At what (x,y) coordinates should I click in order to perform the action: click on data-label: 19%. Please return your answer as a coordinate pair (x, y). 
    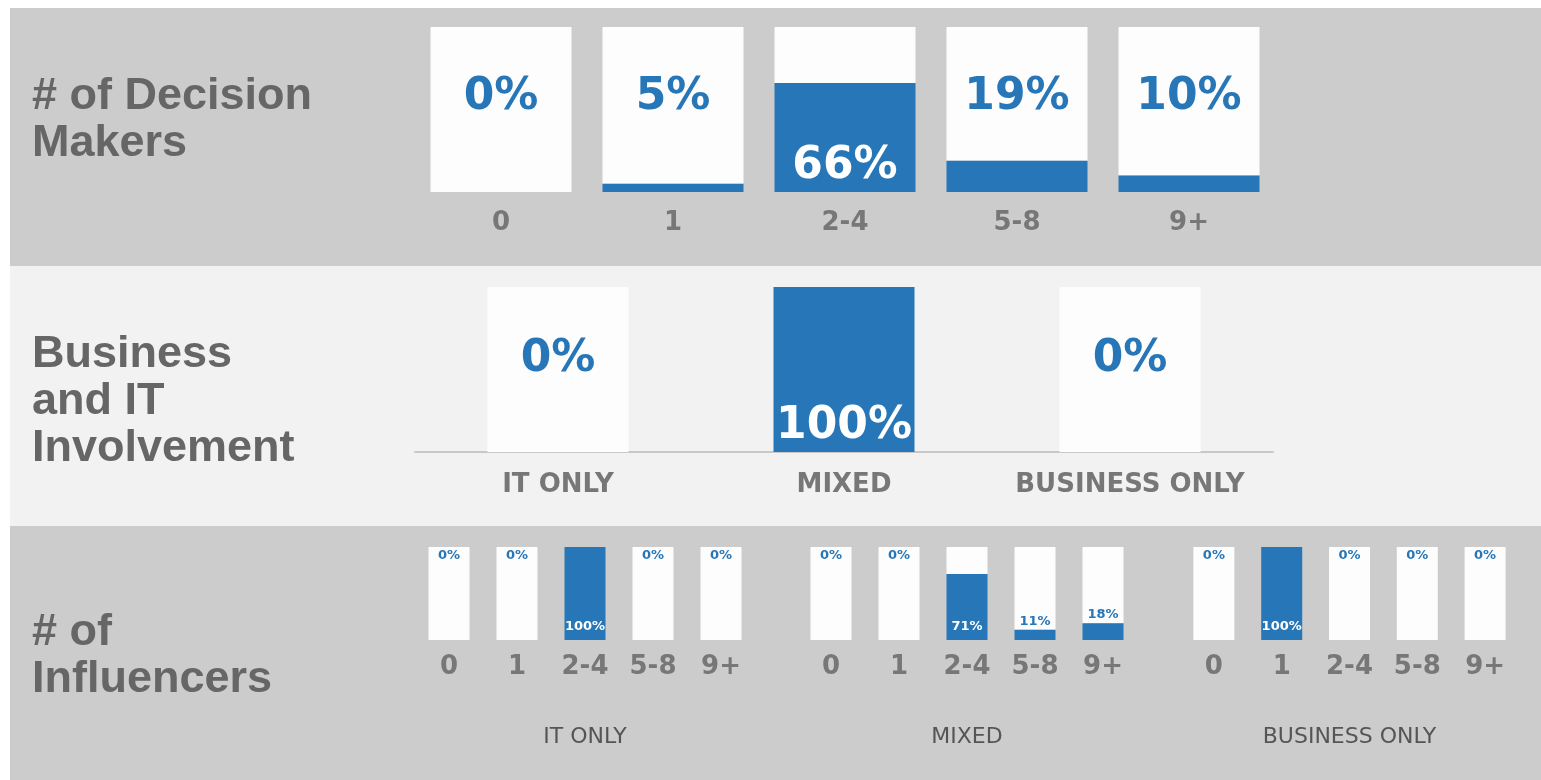
    Looking at the image, I should click on (1017, 93).